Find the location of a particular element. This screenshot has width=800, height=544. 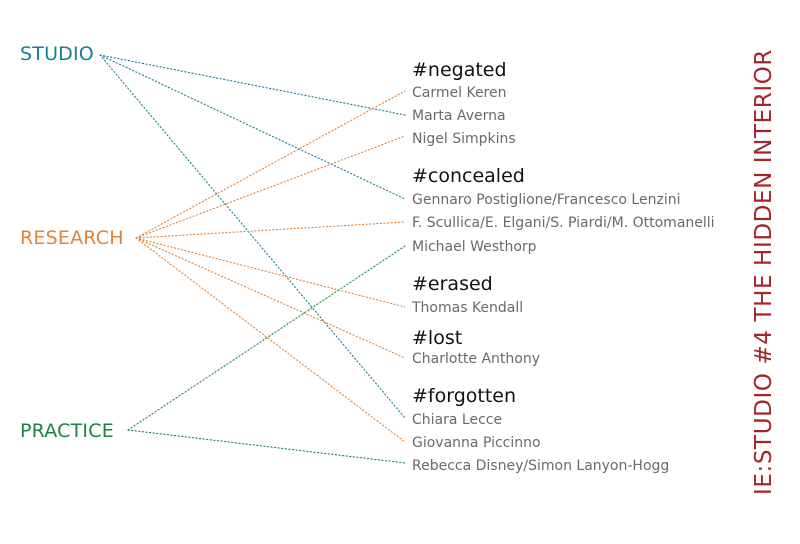

author-postiglione: Gennaro Postiglione/Francesco Lenzini is located at coordinates (546, 200).